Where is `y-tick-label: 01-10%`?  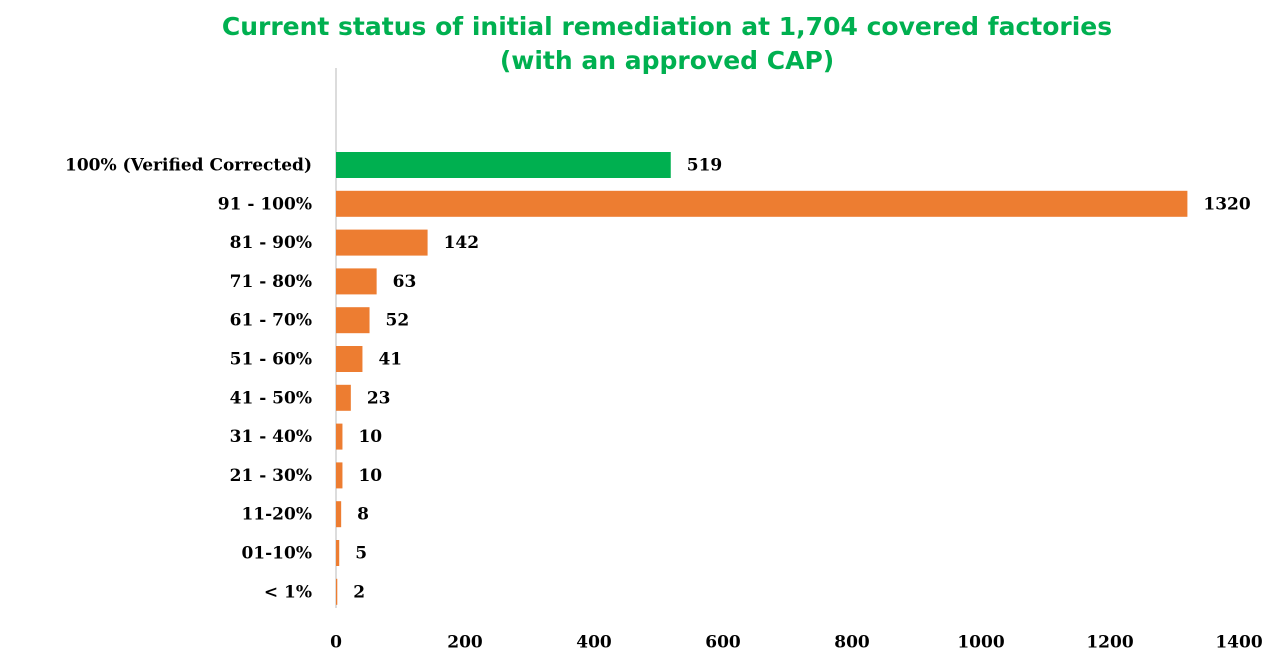
y-tick-label: 01-10% is located at coordinates (276, 554).